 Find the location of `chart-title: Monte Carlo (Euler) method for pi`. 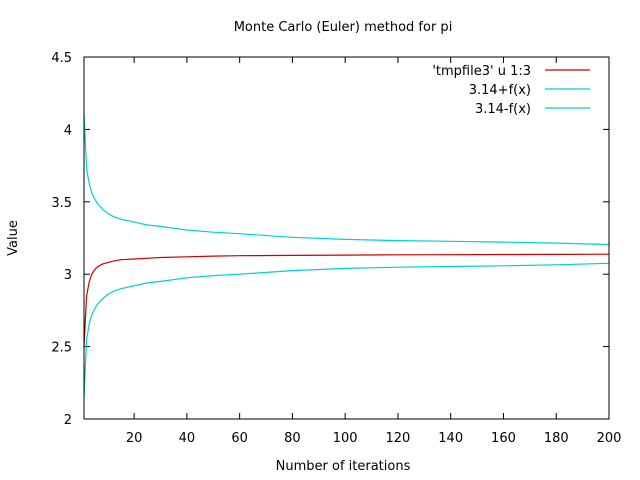

chart-title: Monte Carlo (Euler) method for pi is located at coordinates (343, 27).